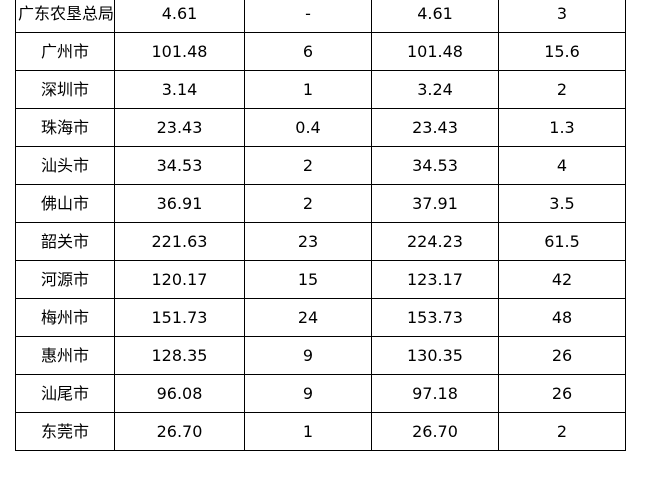 This screenshot has width=650, height=499. I want to click on table-row: 东莞市 26.70 1 26.70 2, so click(320, 431).